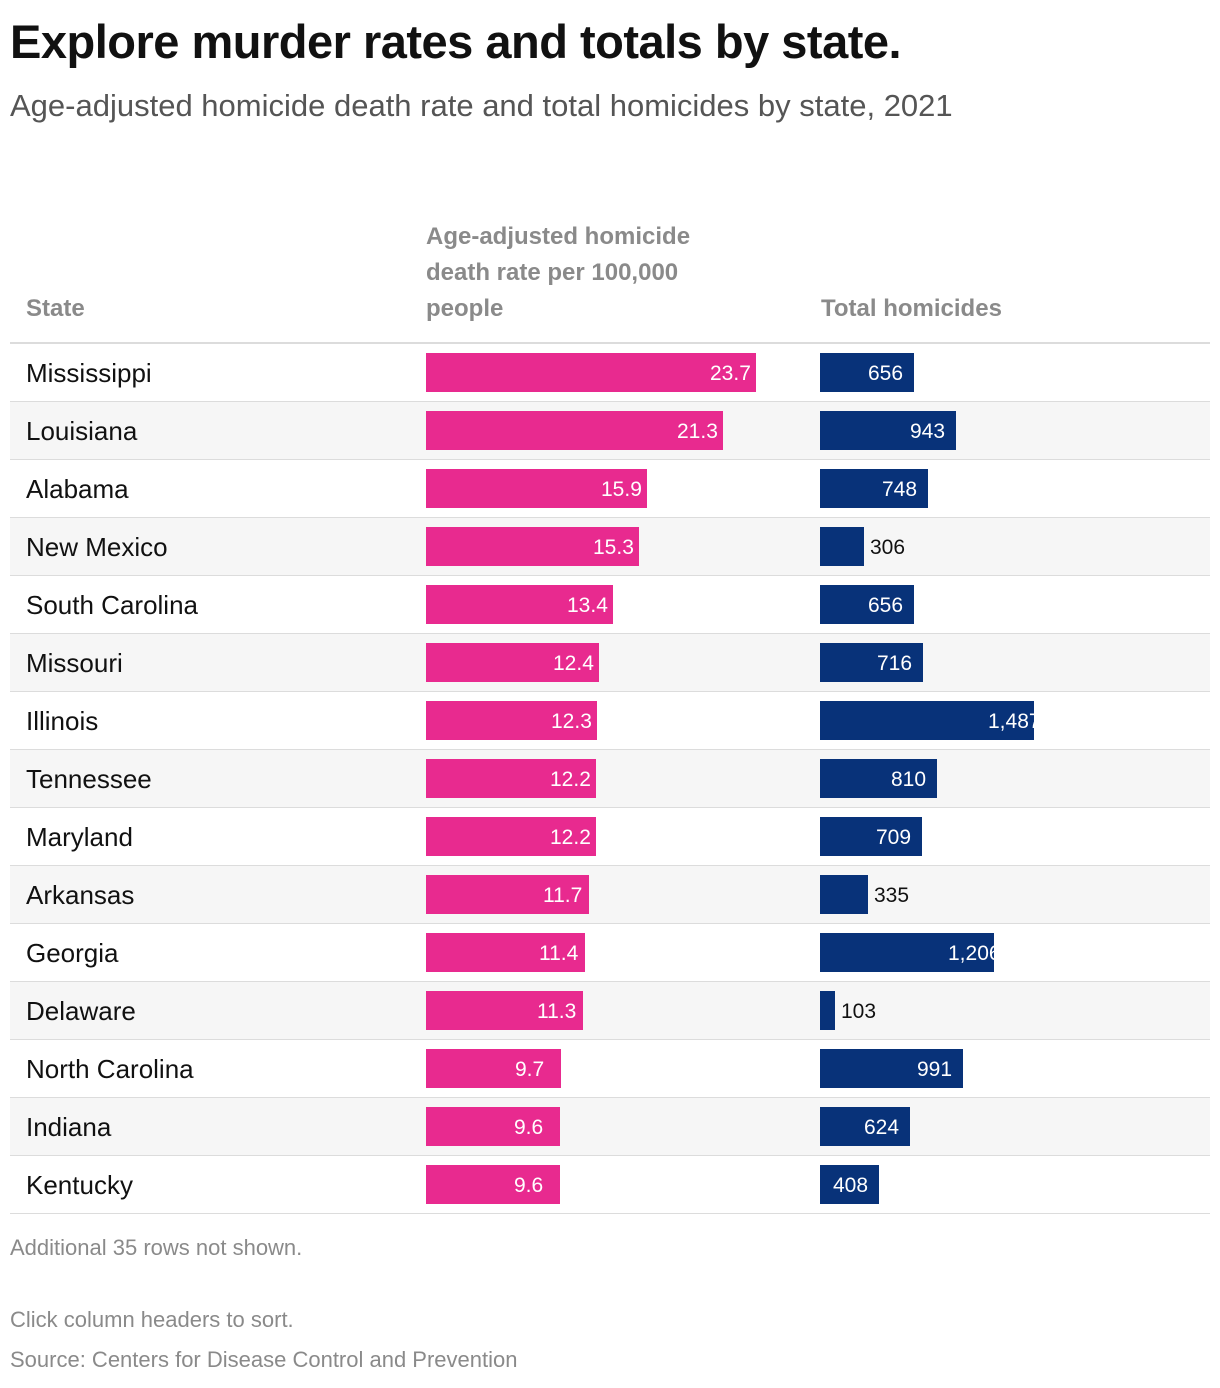  Describe the element at coordinates (97, 547) in the screenshot. I see `state-name: New Mexico` at that location.